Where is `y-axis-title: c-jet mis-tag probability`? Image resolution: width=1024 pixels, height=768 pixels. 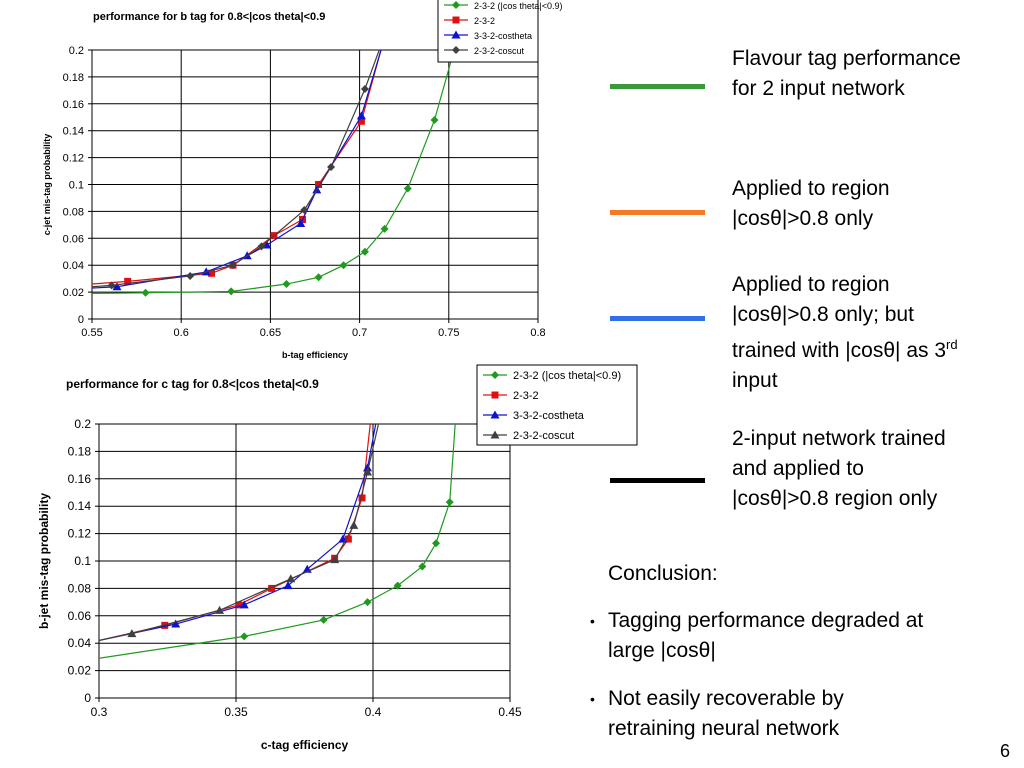 y-axis-title: c-jet mis-tag probability is located at coordinates (47, 185).